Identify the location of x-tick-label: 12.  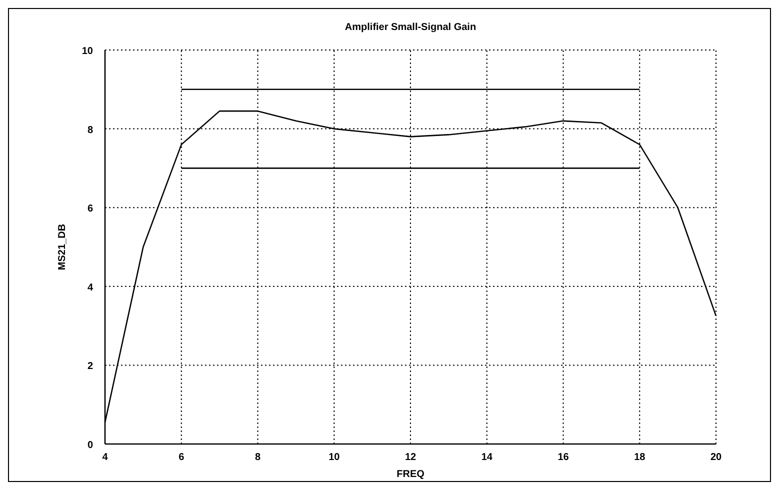
(410, 457).